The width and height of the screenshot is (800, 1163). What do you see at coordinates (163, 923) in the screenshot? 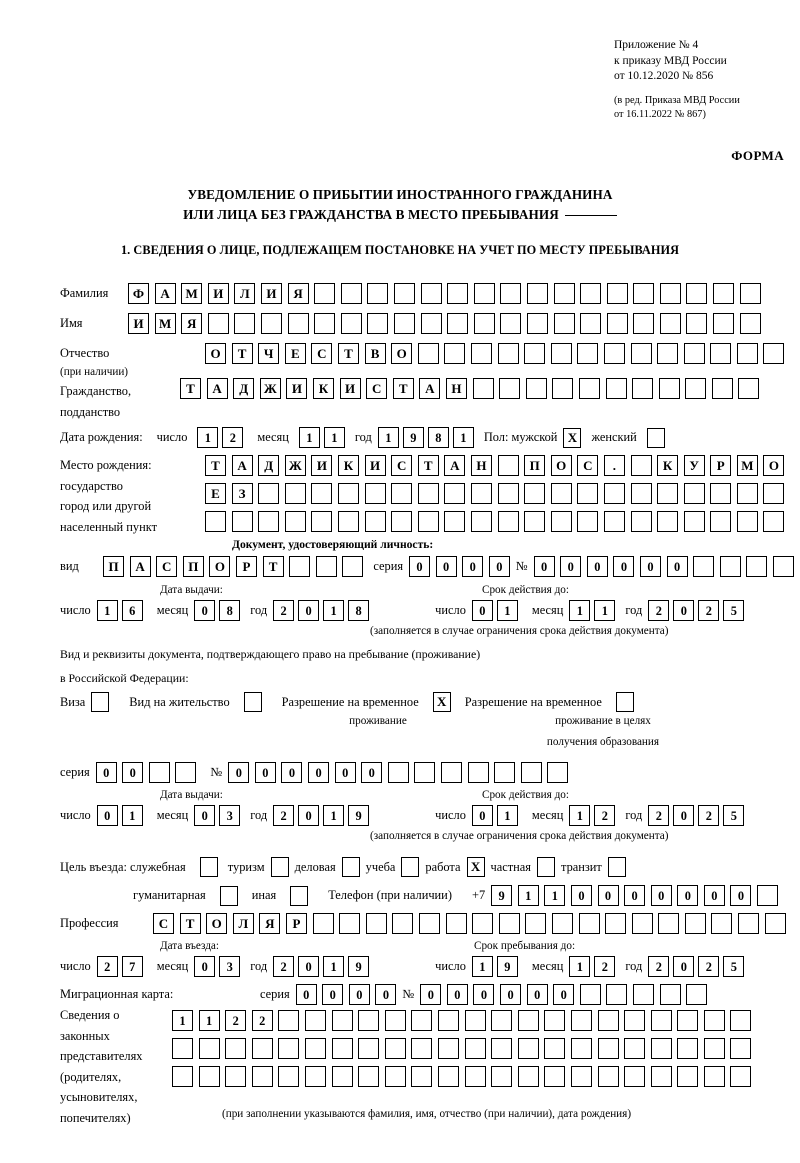
I see `char-cell: С` at bounding box center [163, 923].